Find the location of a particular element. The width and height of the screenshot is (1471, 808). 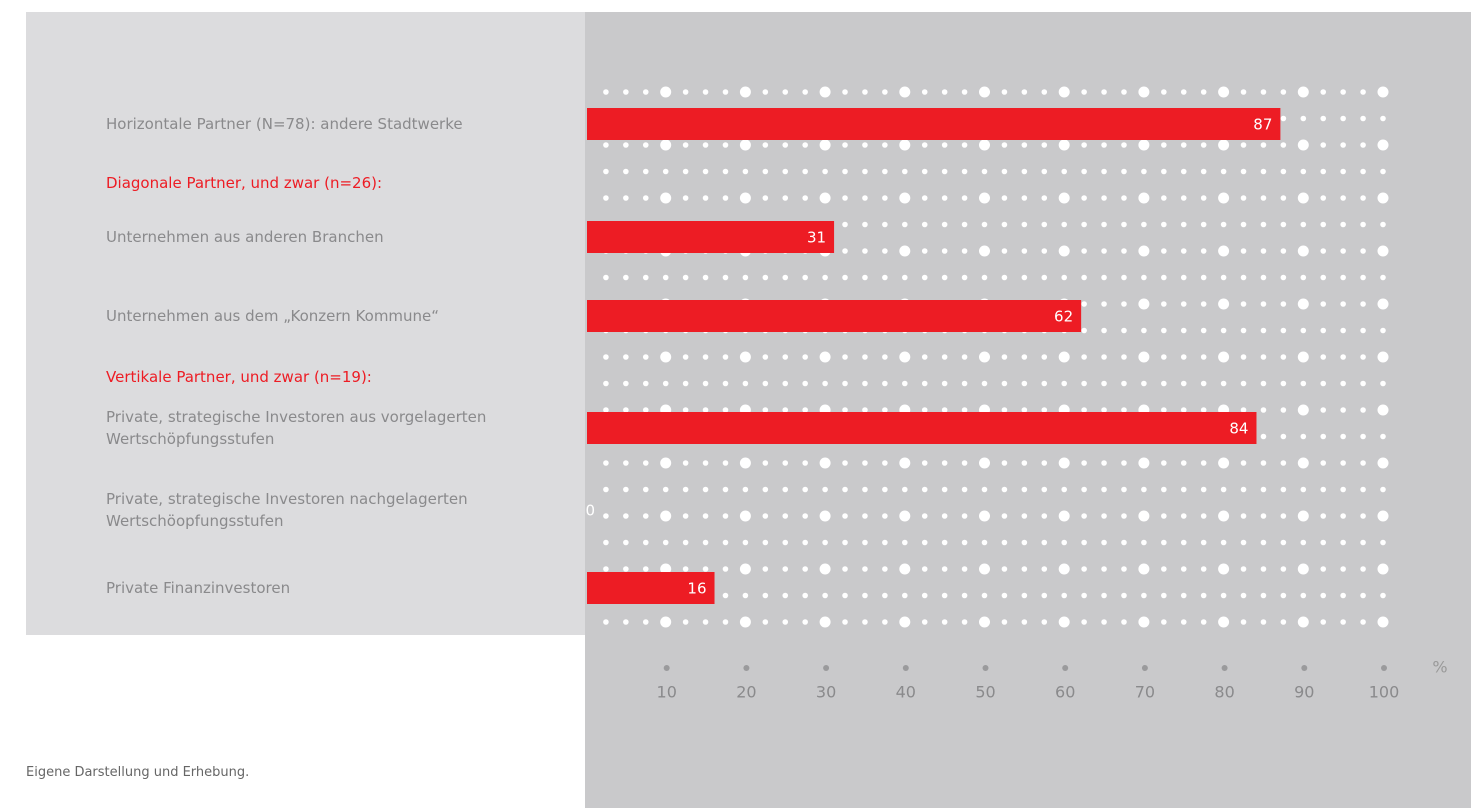

x-tick-label: 20 is located at coordinates (746, 692).